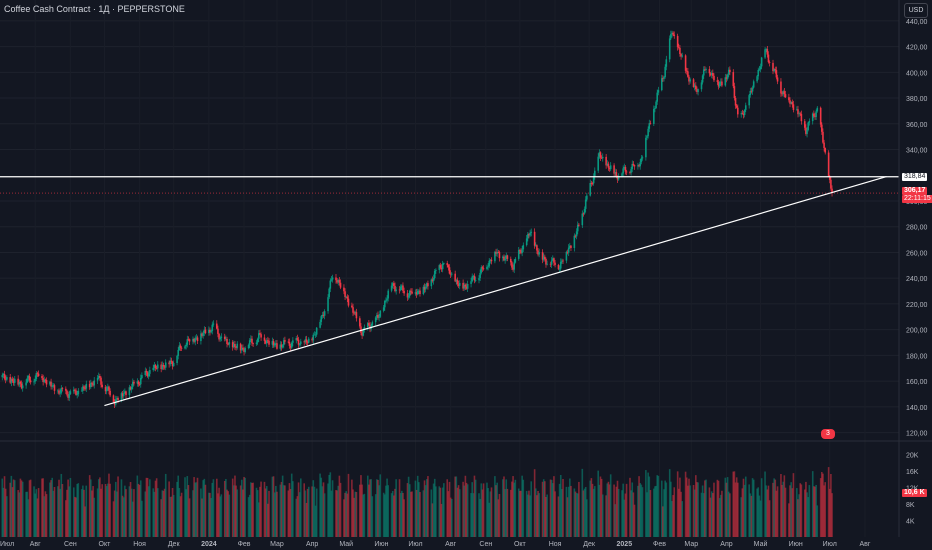  What do you see at coordinates (916, 10) in the screenshot?
I see `currency-button: USD` at bounding box center [916, 10].